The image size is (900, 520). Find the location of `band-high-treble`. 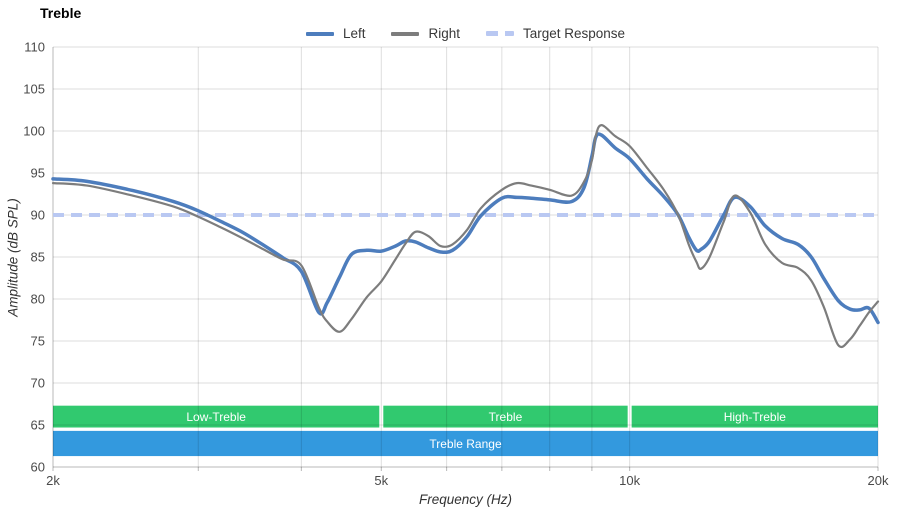

band-high-treble is located at coordinates (754, 416).